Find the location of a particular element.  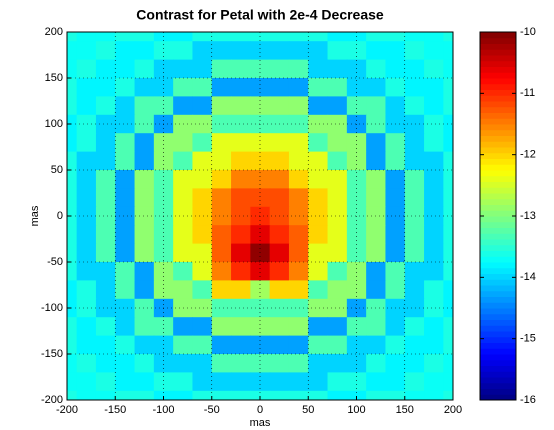

x-tick-label: -200 is located at coordinates (67, 410).